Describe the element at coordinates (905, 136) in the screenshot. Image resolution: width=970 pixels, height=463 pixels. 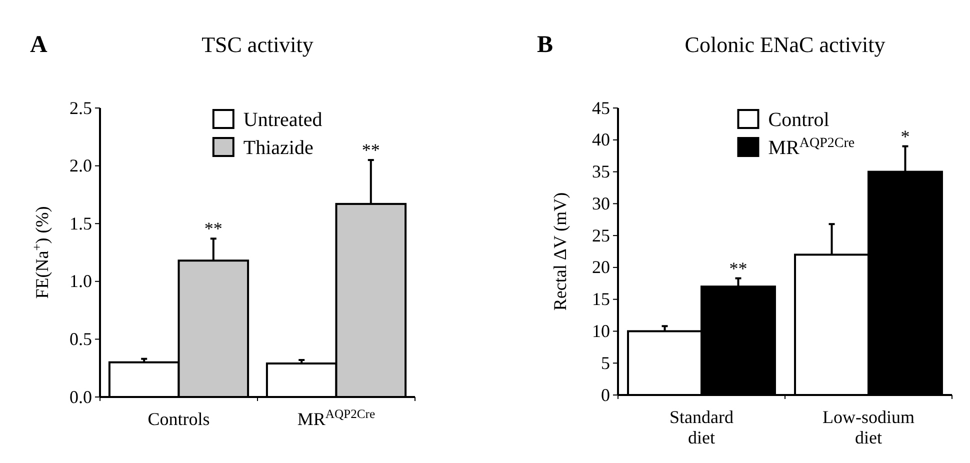
I see `annotation: *` at that location.